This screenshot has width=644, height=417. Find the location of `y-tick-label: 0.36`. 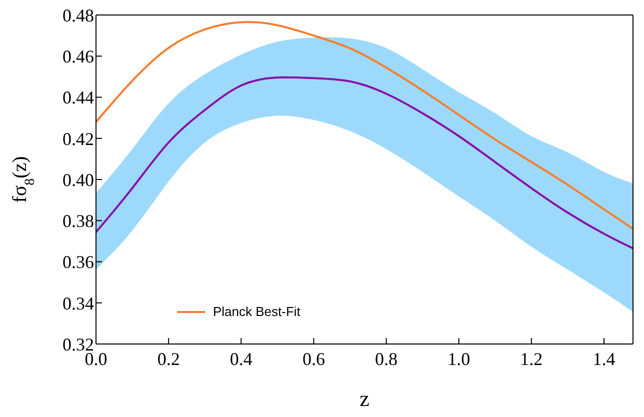

y-tick-label: 0.36 is located at coordinates (78, 262).